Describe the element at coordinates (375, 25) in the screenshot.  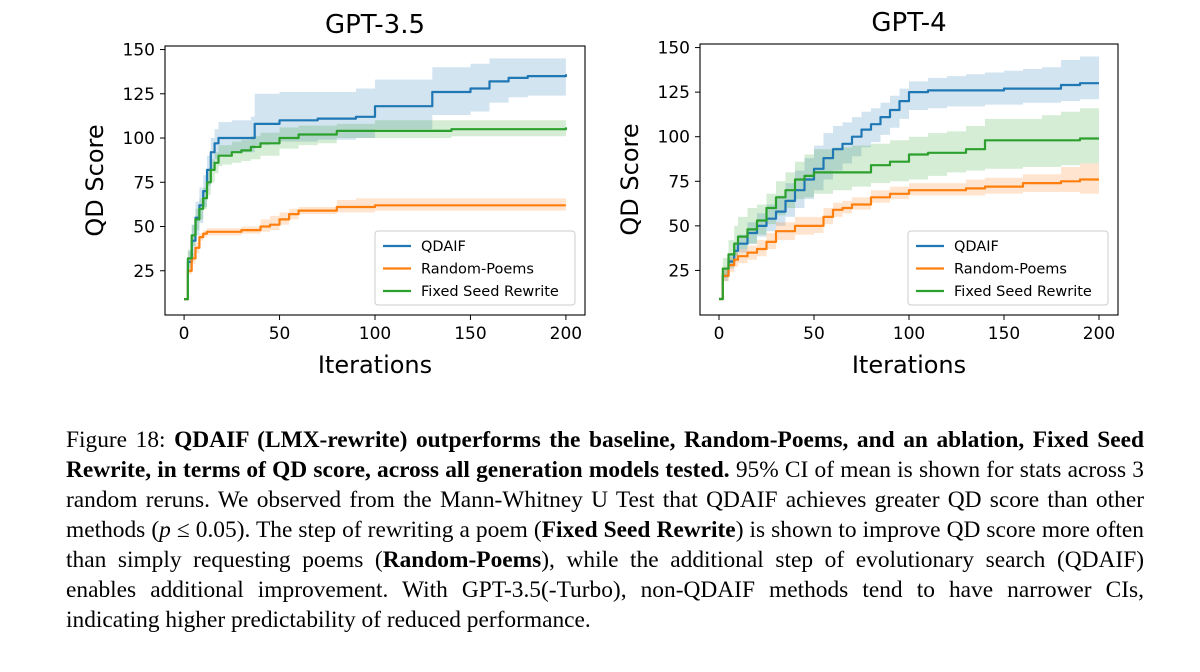
I see `chart-title: GPT-3.5` at that location.